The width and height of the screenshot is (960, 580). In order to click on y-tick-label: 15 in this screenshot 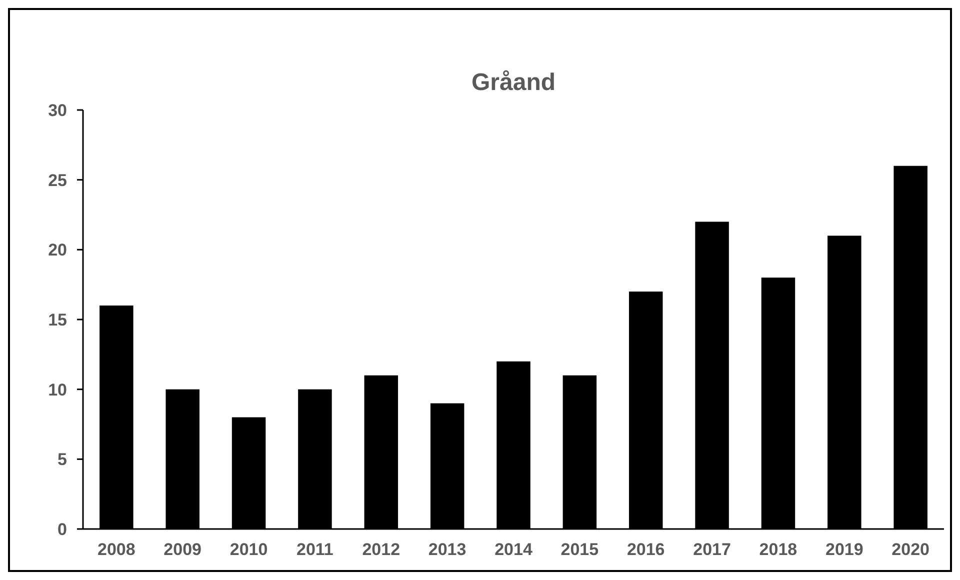, I will do `click(57, 320)`.